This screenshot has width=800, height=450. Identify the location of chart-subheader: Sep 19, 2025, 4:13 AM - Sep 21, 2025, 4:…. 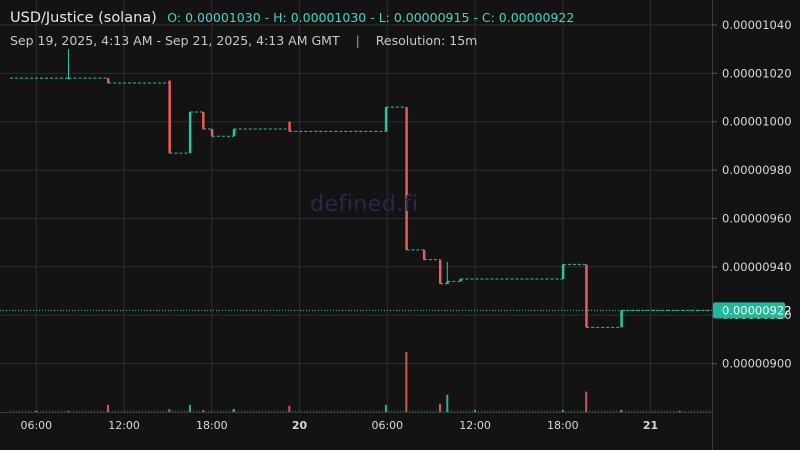
(243, 40).